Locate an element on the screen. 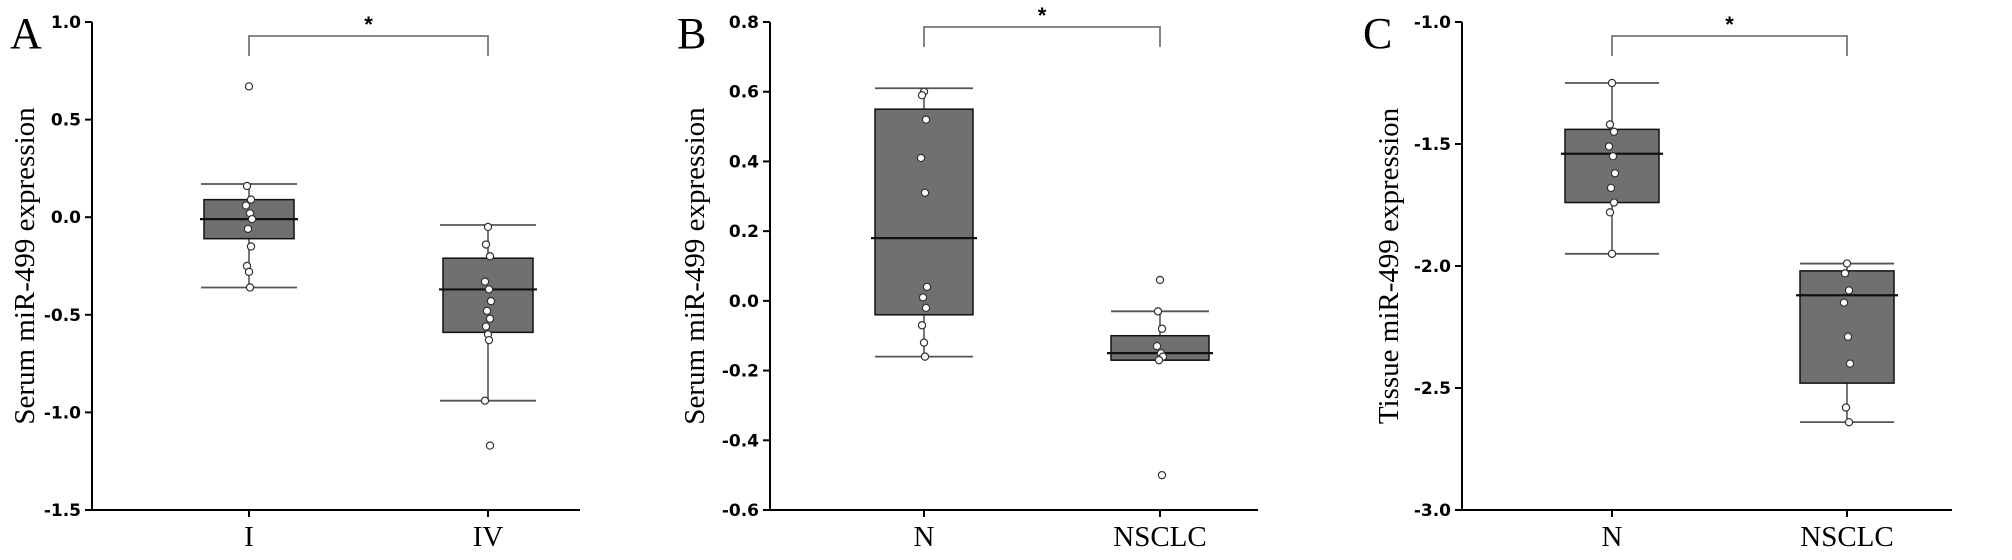  box-iv: IV is located at coordinates (488, 387).